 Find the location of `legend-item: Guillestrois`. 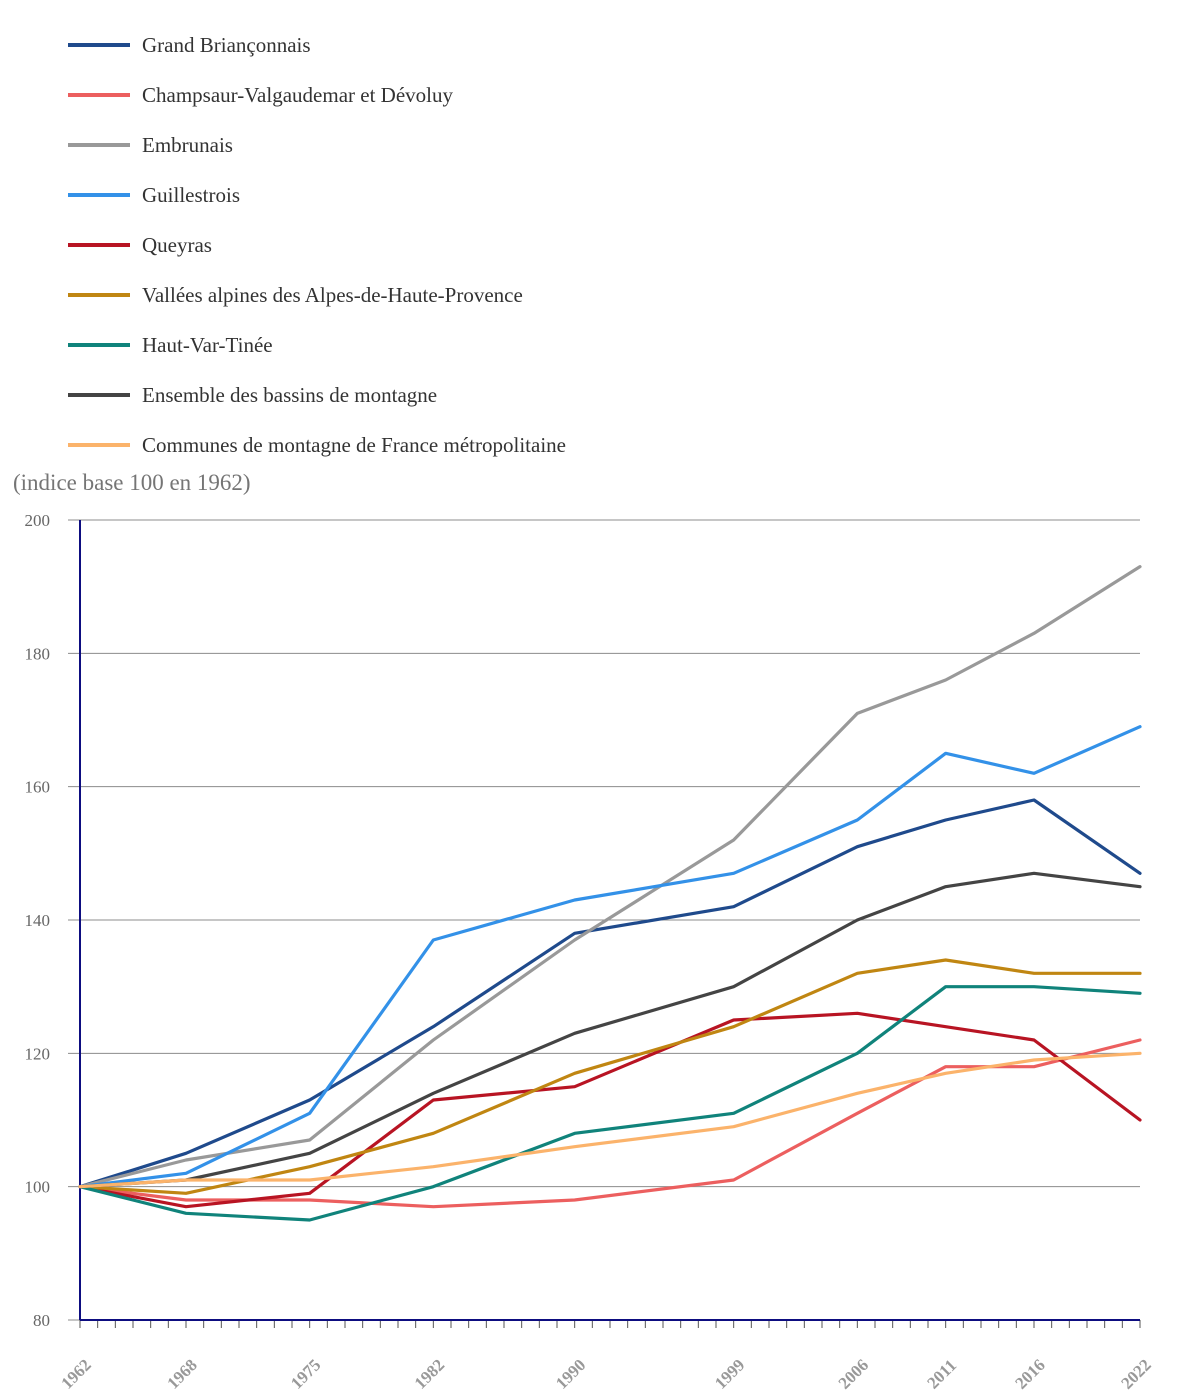

legend-item: Guillestrois is located at coordinates (317, 195).